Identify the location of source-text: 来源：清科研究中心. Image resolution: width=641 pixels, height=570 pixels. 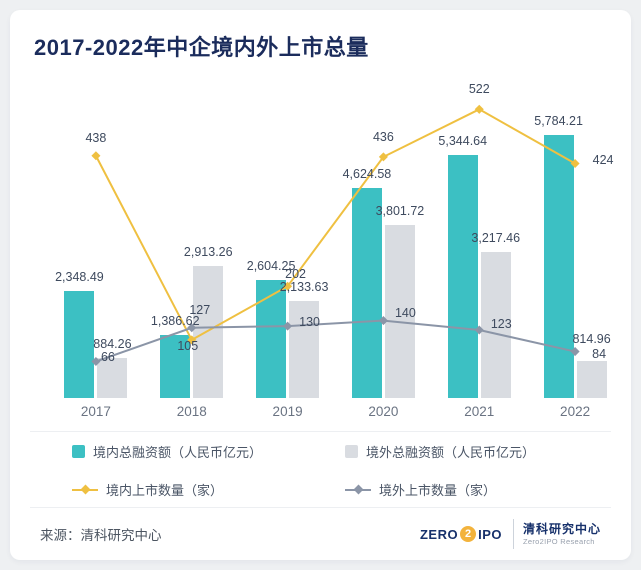
(101, 535).